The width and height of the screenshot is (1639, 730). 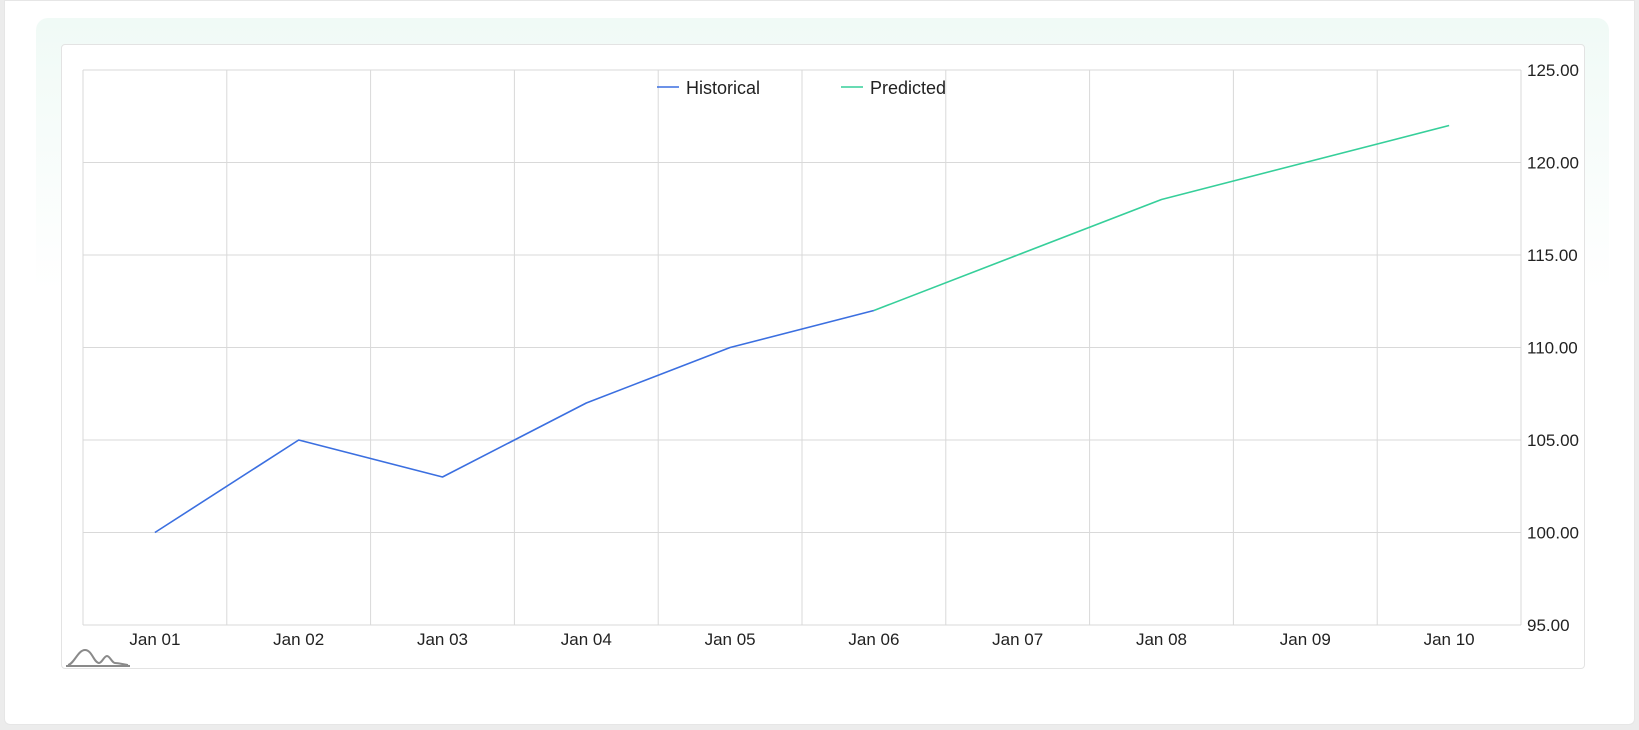 What do you see at coordinates (723, 88) in the screenshot?
I see `legend-label-historical: Historical` at bounding box center [723, 88].